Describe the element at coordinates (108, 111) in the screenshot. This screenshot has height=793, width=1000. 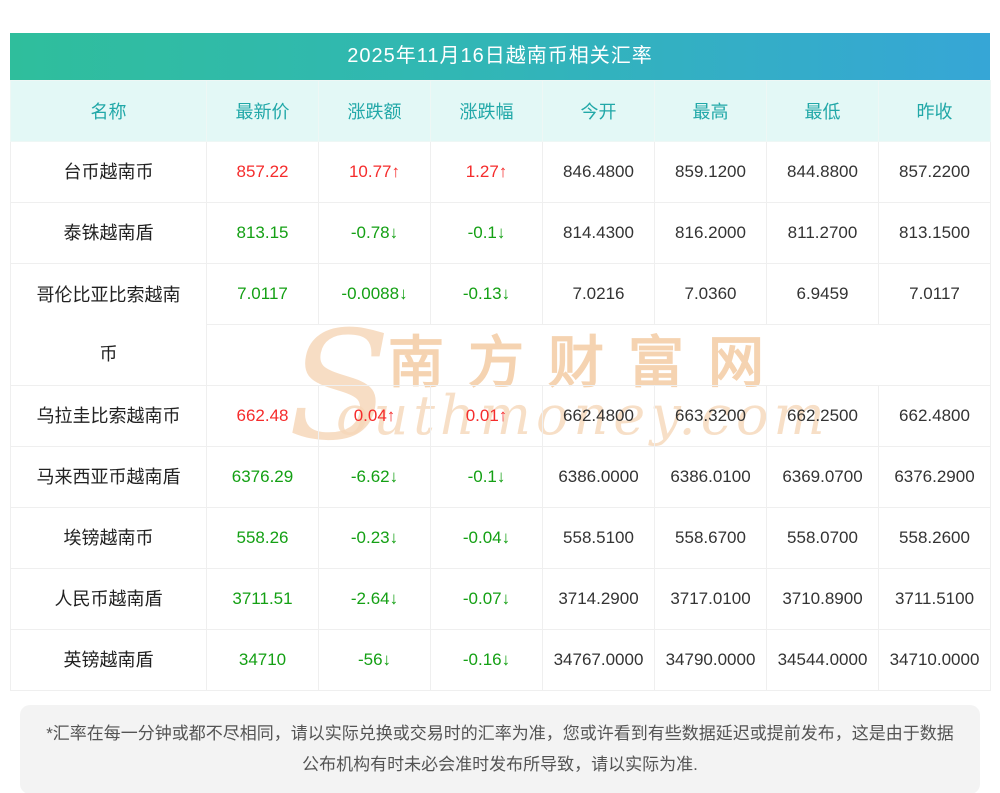
I see `column-header-name: 名称` at that location.